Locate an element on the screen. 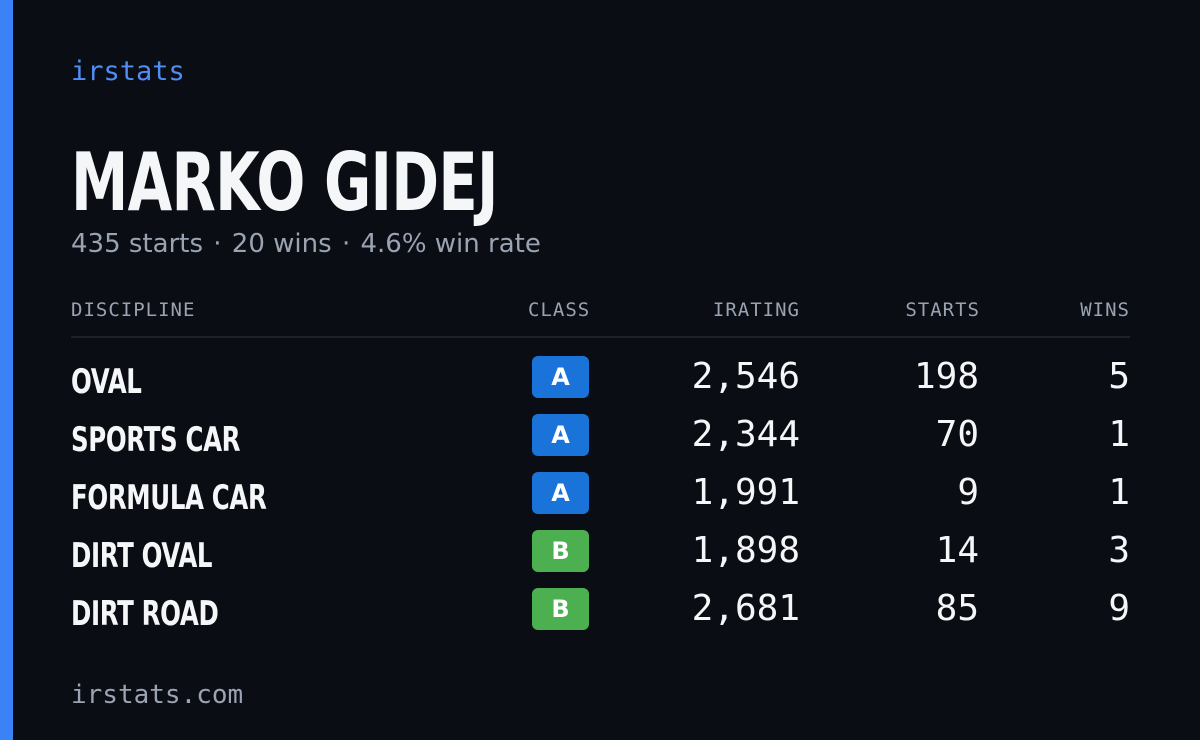 This screenshot has width=1200, height=740. driver-summary: 435 starts · 20 wins · 4.6% win rate is located at coordinates (306, 244).